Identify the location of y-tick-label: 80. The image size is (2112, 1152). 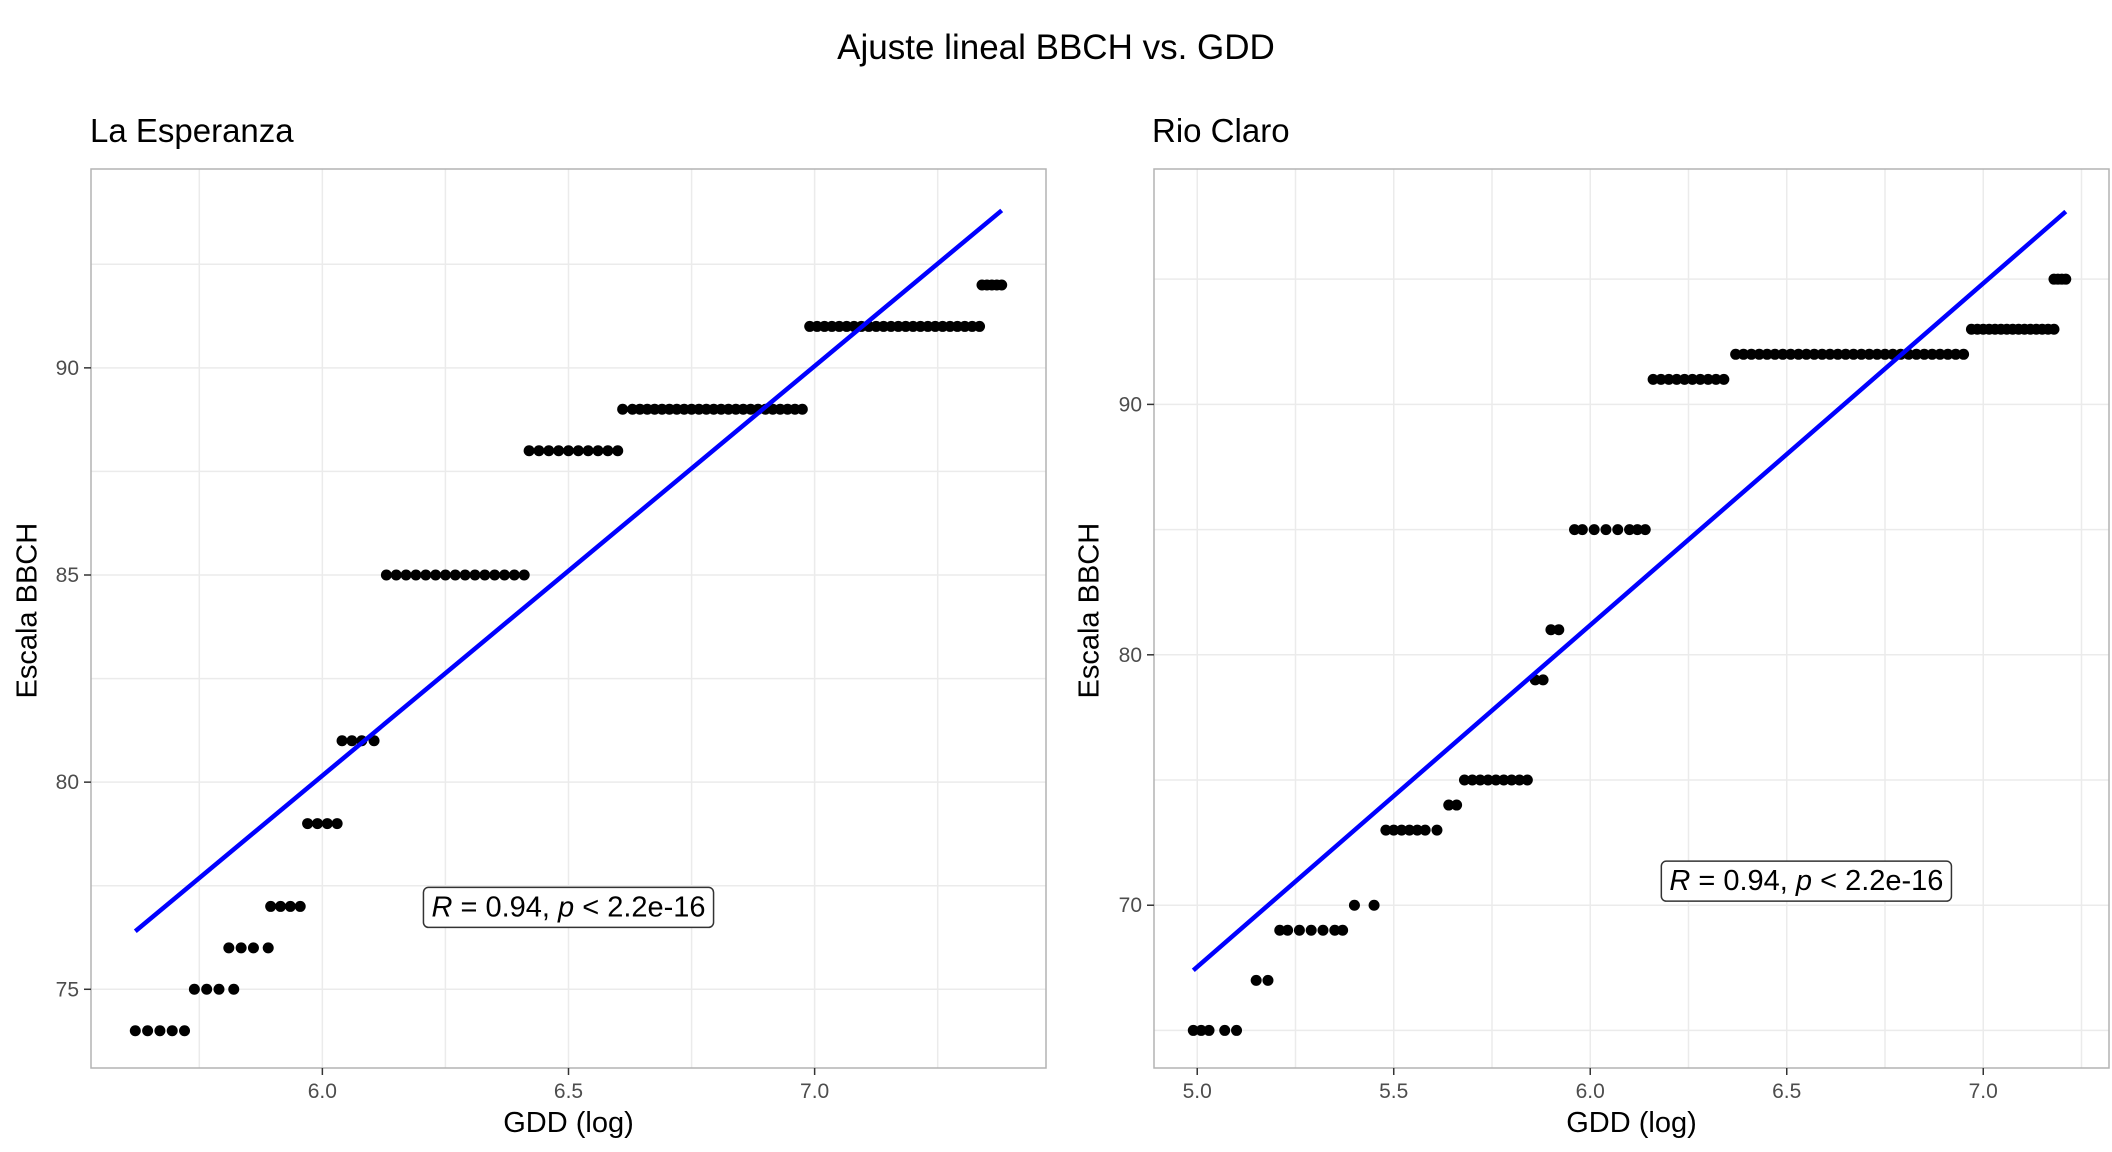
(67, 782).